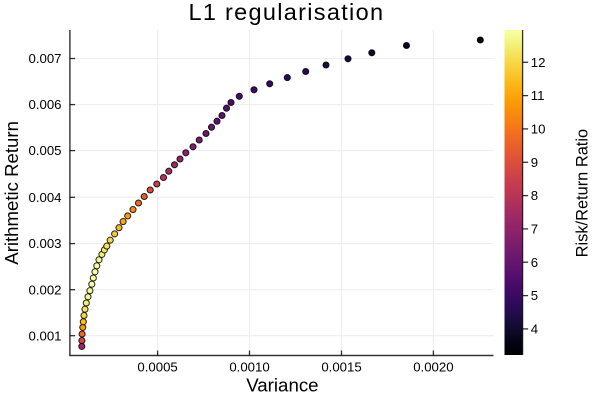 The height and width of the screenshot is (400, 600). I want to click on svg-text: 5, so click(534, 295).